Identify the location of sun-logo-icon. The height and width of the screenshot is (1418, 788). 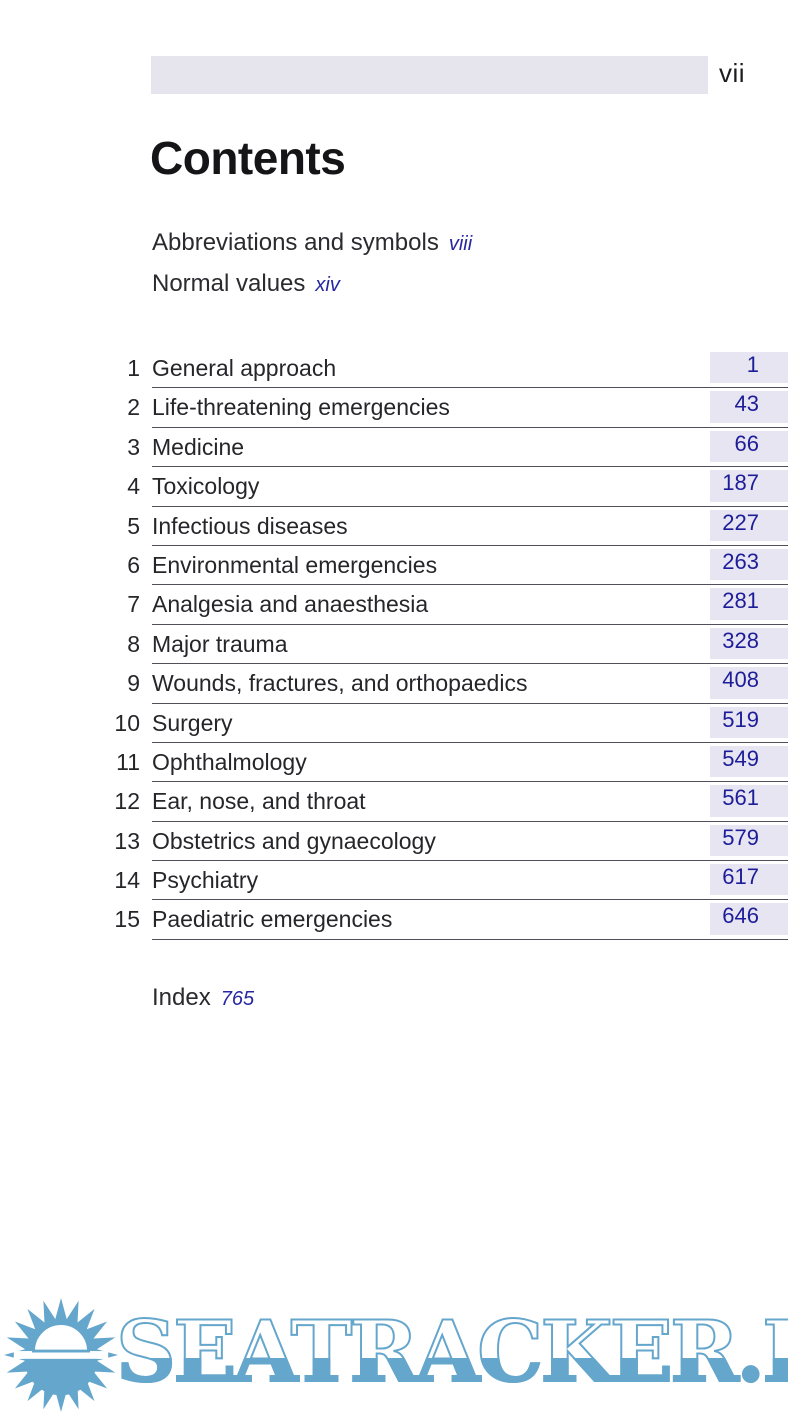
(61, 1355).